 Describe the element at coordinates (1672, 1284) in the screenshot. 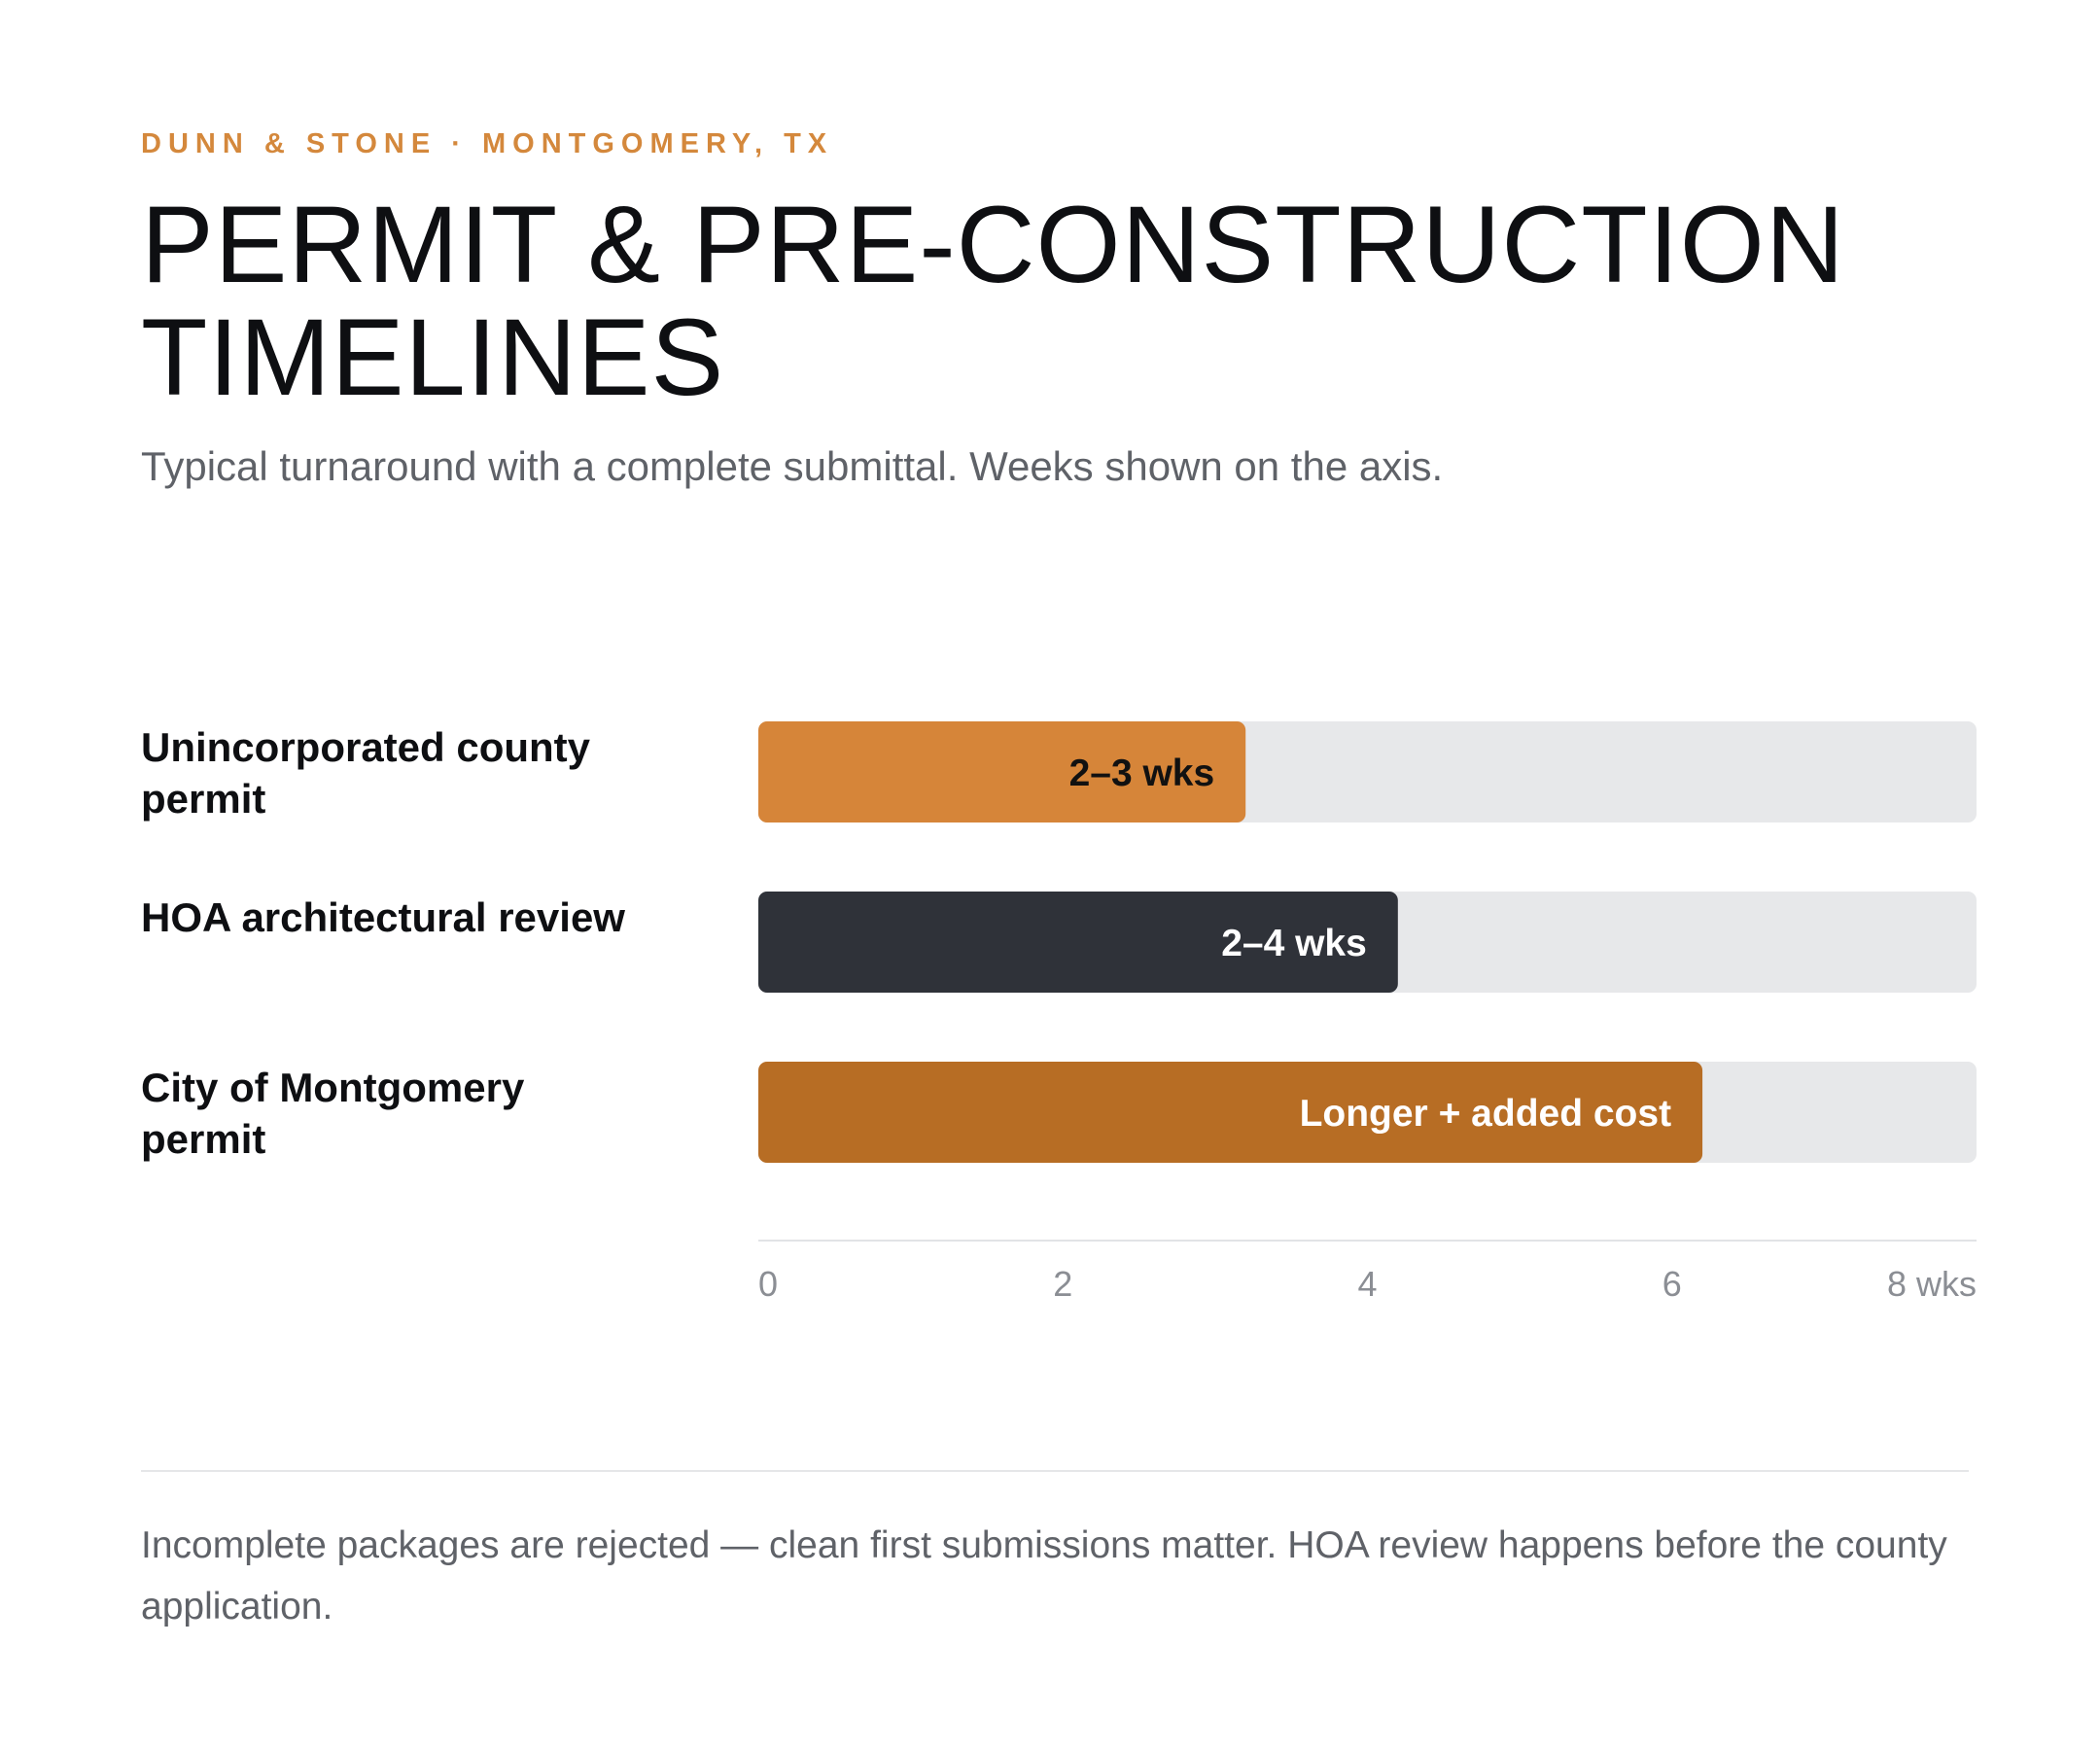

I see `x-tick-label-3: 6` at that location.